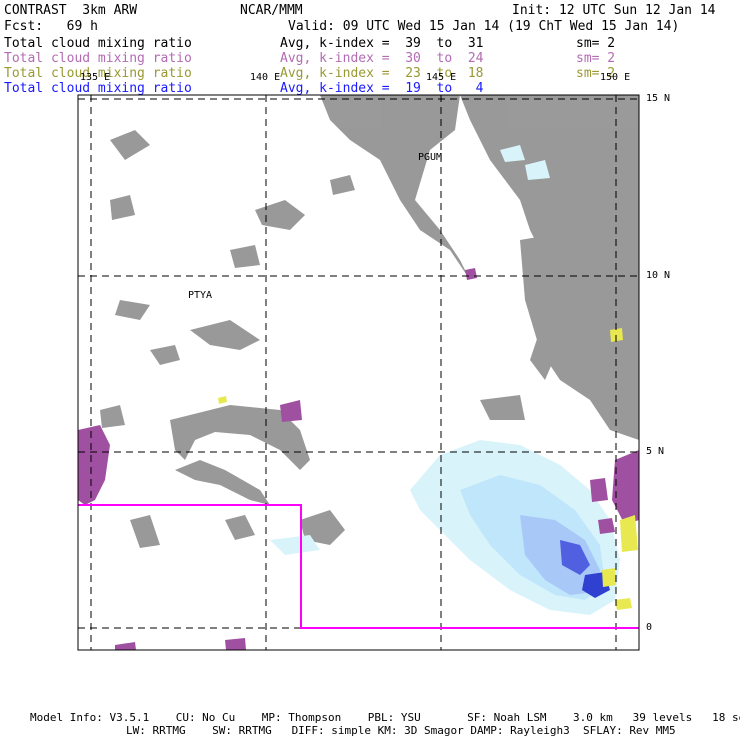  Describe the element at coordinates (655, 451) in the screenshot. I see `lat-label-5n: 5 N` at that location.